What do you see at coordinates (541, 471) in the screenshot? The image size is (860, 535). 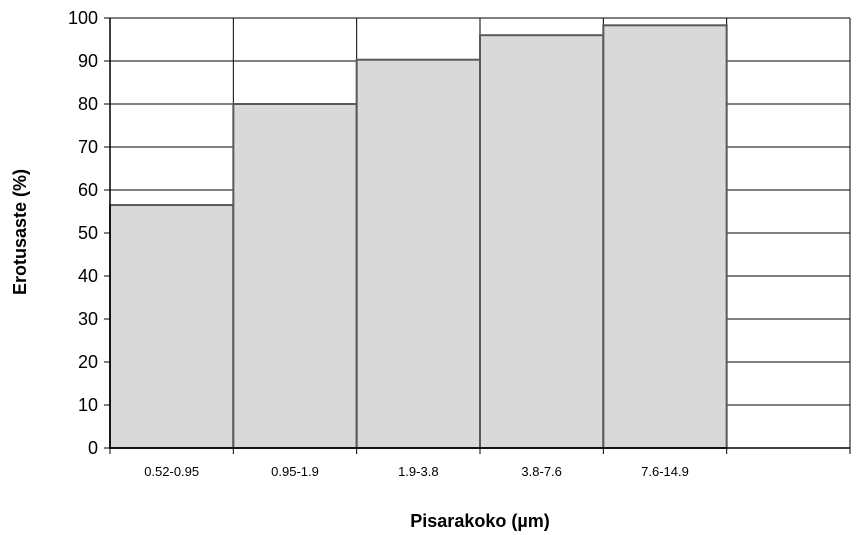 I see `x-tick-label-3.8-7.6: 3.8-7.6` at bounding box center [541, 471].